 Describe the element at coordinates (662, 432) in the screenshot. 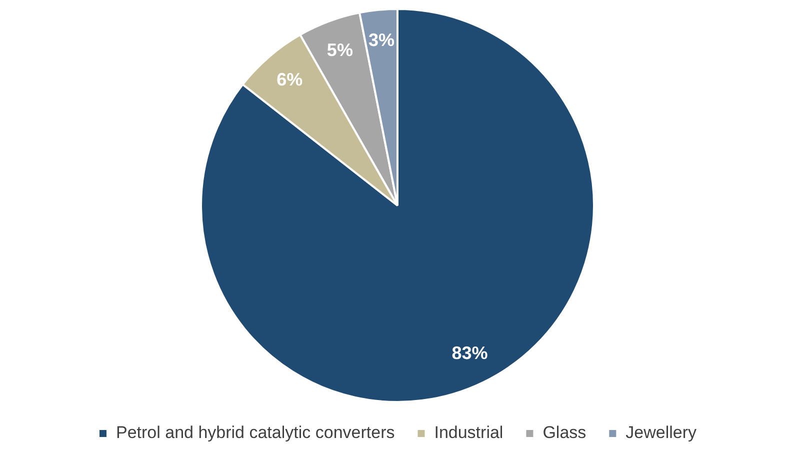

I see `legend-label: Jewellery` at that location.